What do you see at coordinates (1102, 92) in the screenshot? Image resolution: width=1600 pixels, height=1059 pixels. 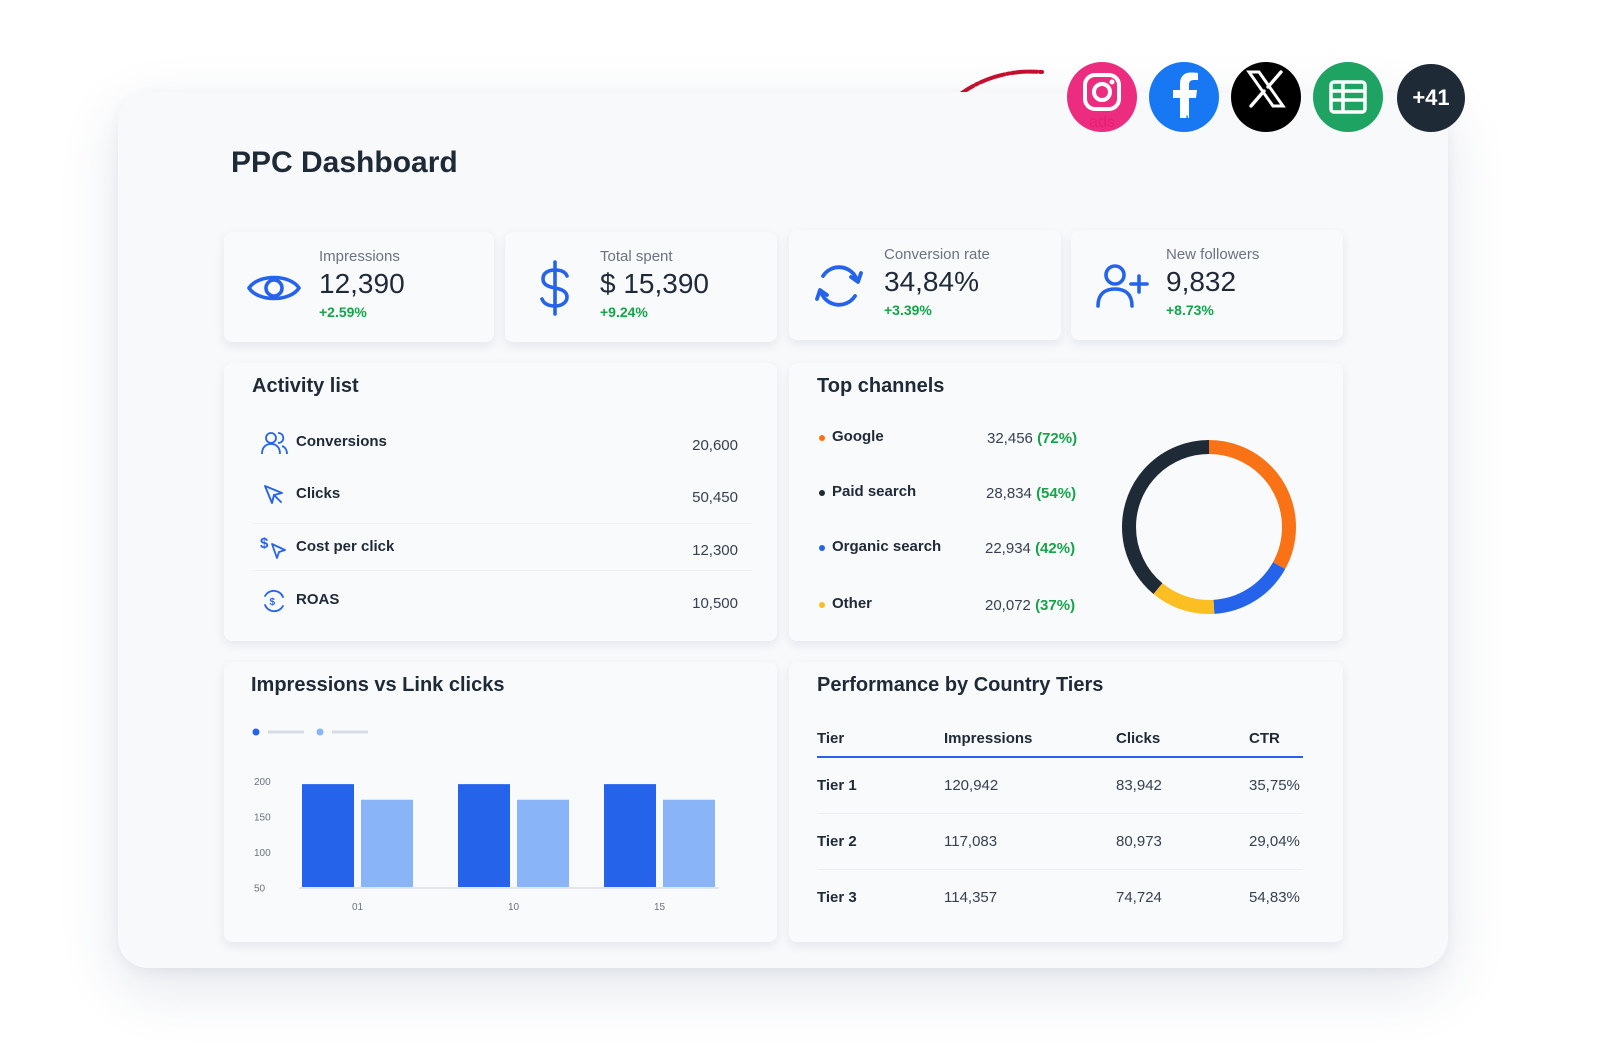 I see `instagram-icon` at bounding box center [1102, 92].